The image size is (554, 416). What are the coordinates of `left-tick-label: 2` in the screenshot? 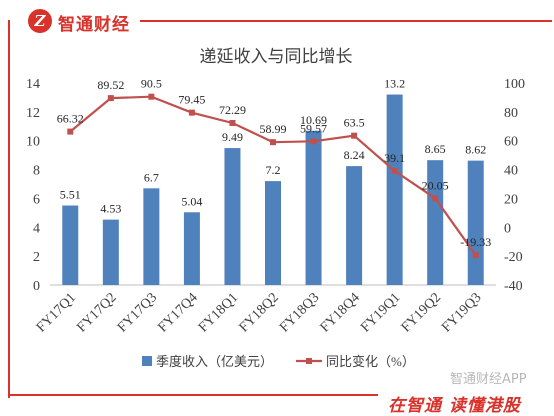 It's located at (36, 257).